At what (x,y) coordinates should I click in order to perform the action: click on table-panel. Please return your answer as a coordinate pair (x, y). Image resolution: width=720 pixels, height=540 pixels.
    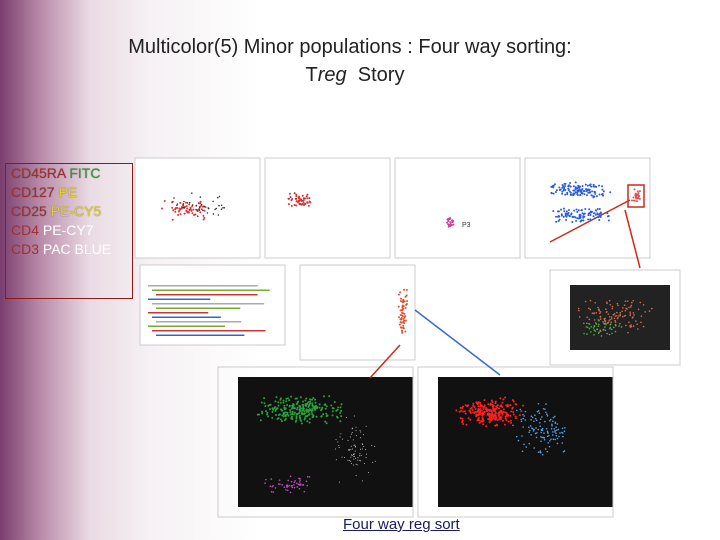
    Looking at the image, I should click on (212, 305).